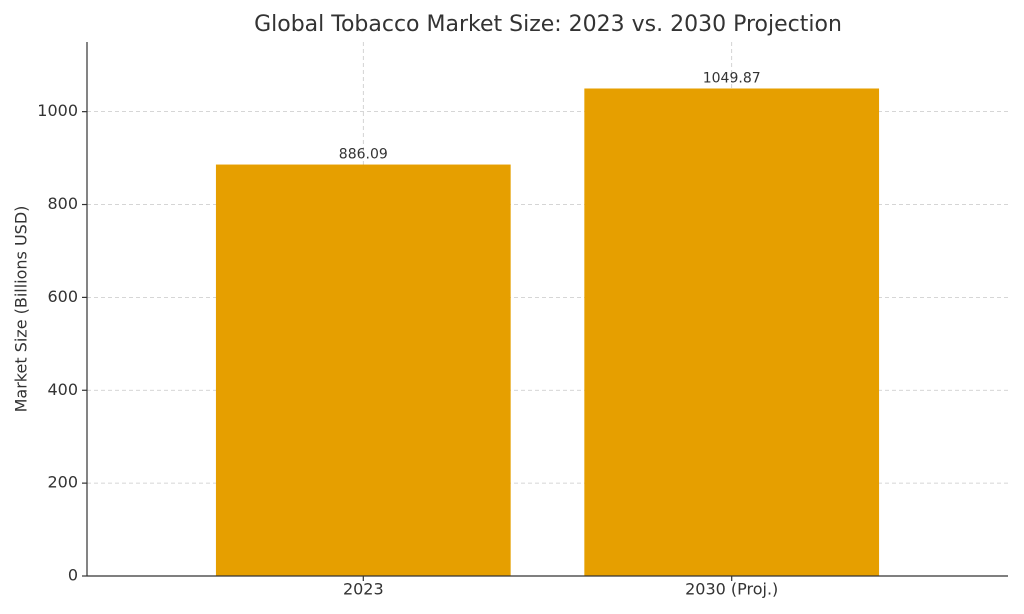  I want to click on value-label: 886.09, so click(363, 155).